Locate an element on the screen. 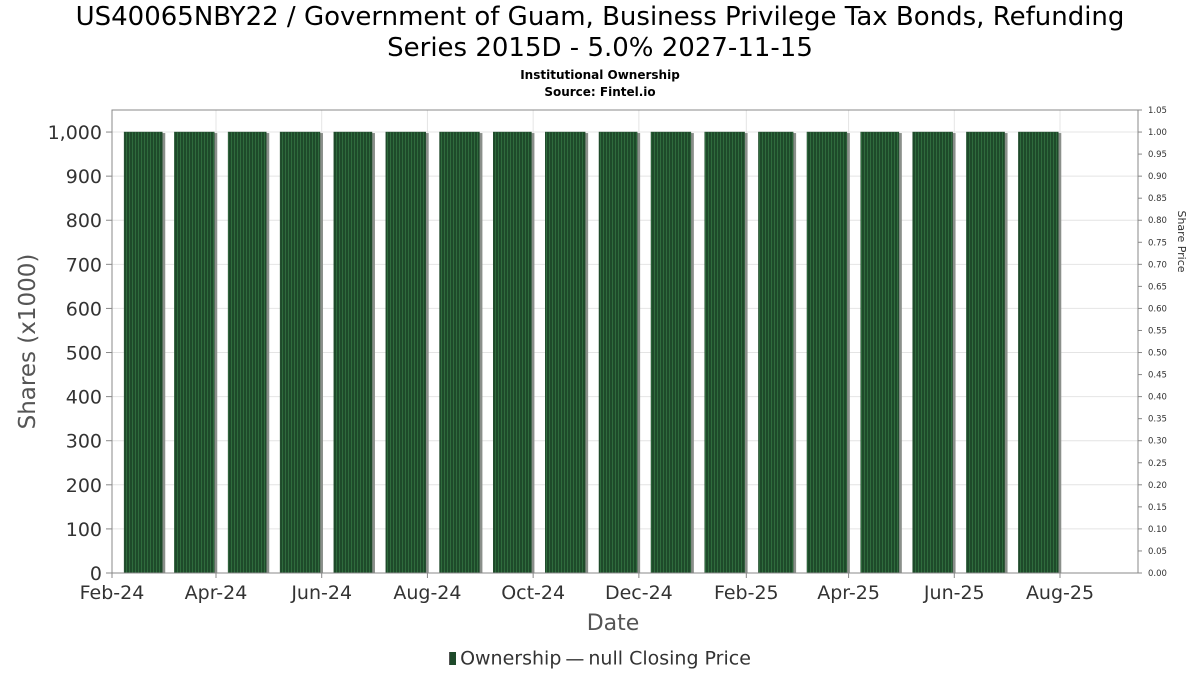 The height and width of the screenshot is (675, 1200). legend-ownership-label: Ownership is located at coordinates (511, 658).